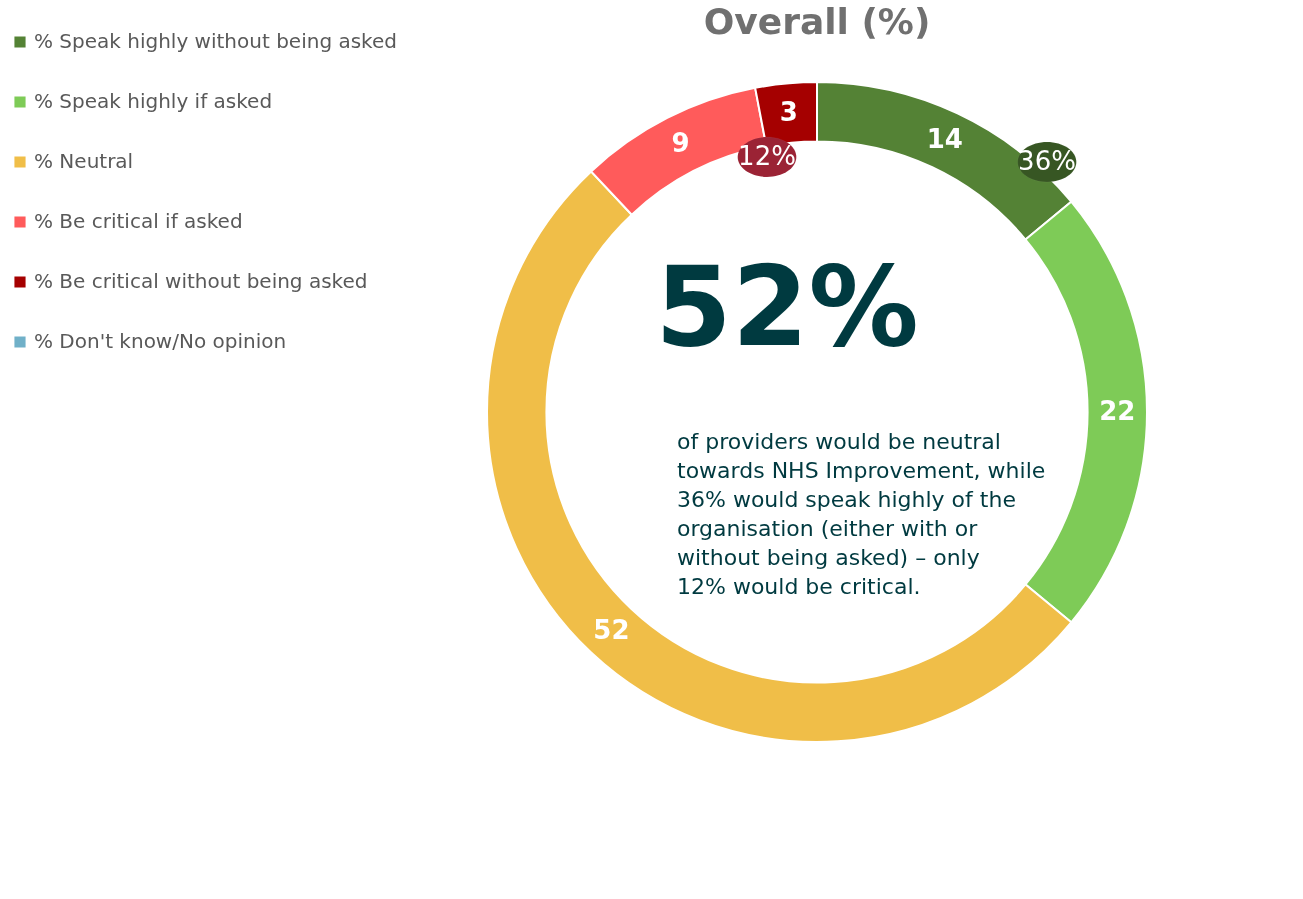 This screenshot has height=899, width=1303. I want to click on text: 12%, so click(767, 156).